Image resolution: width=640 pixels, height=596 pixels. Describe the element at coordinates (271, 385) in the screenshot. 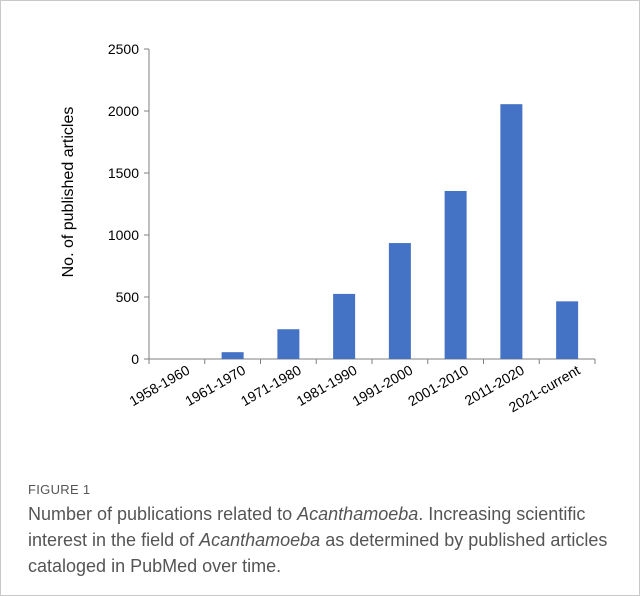

I see `x-tick-label: 1971-1980` at that location.